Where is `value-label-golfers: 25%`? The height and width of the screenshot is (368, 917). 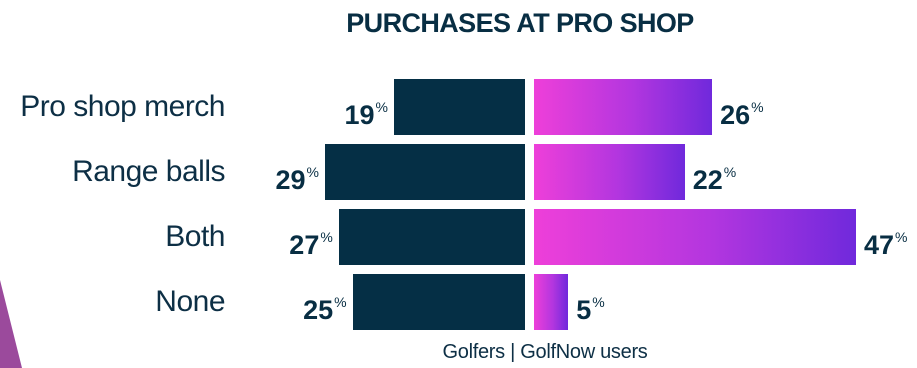
value-label-golfers: 25% is located at coordinates (325, 309).